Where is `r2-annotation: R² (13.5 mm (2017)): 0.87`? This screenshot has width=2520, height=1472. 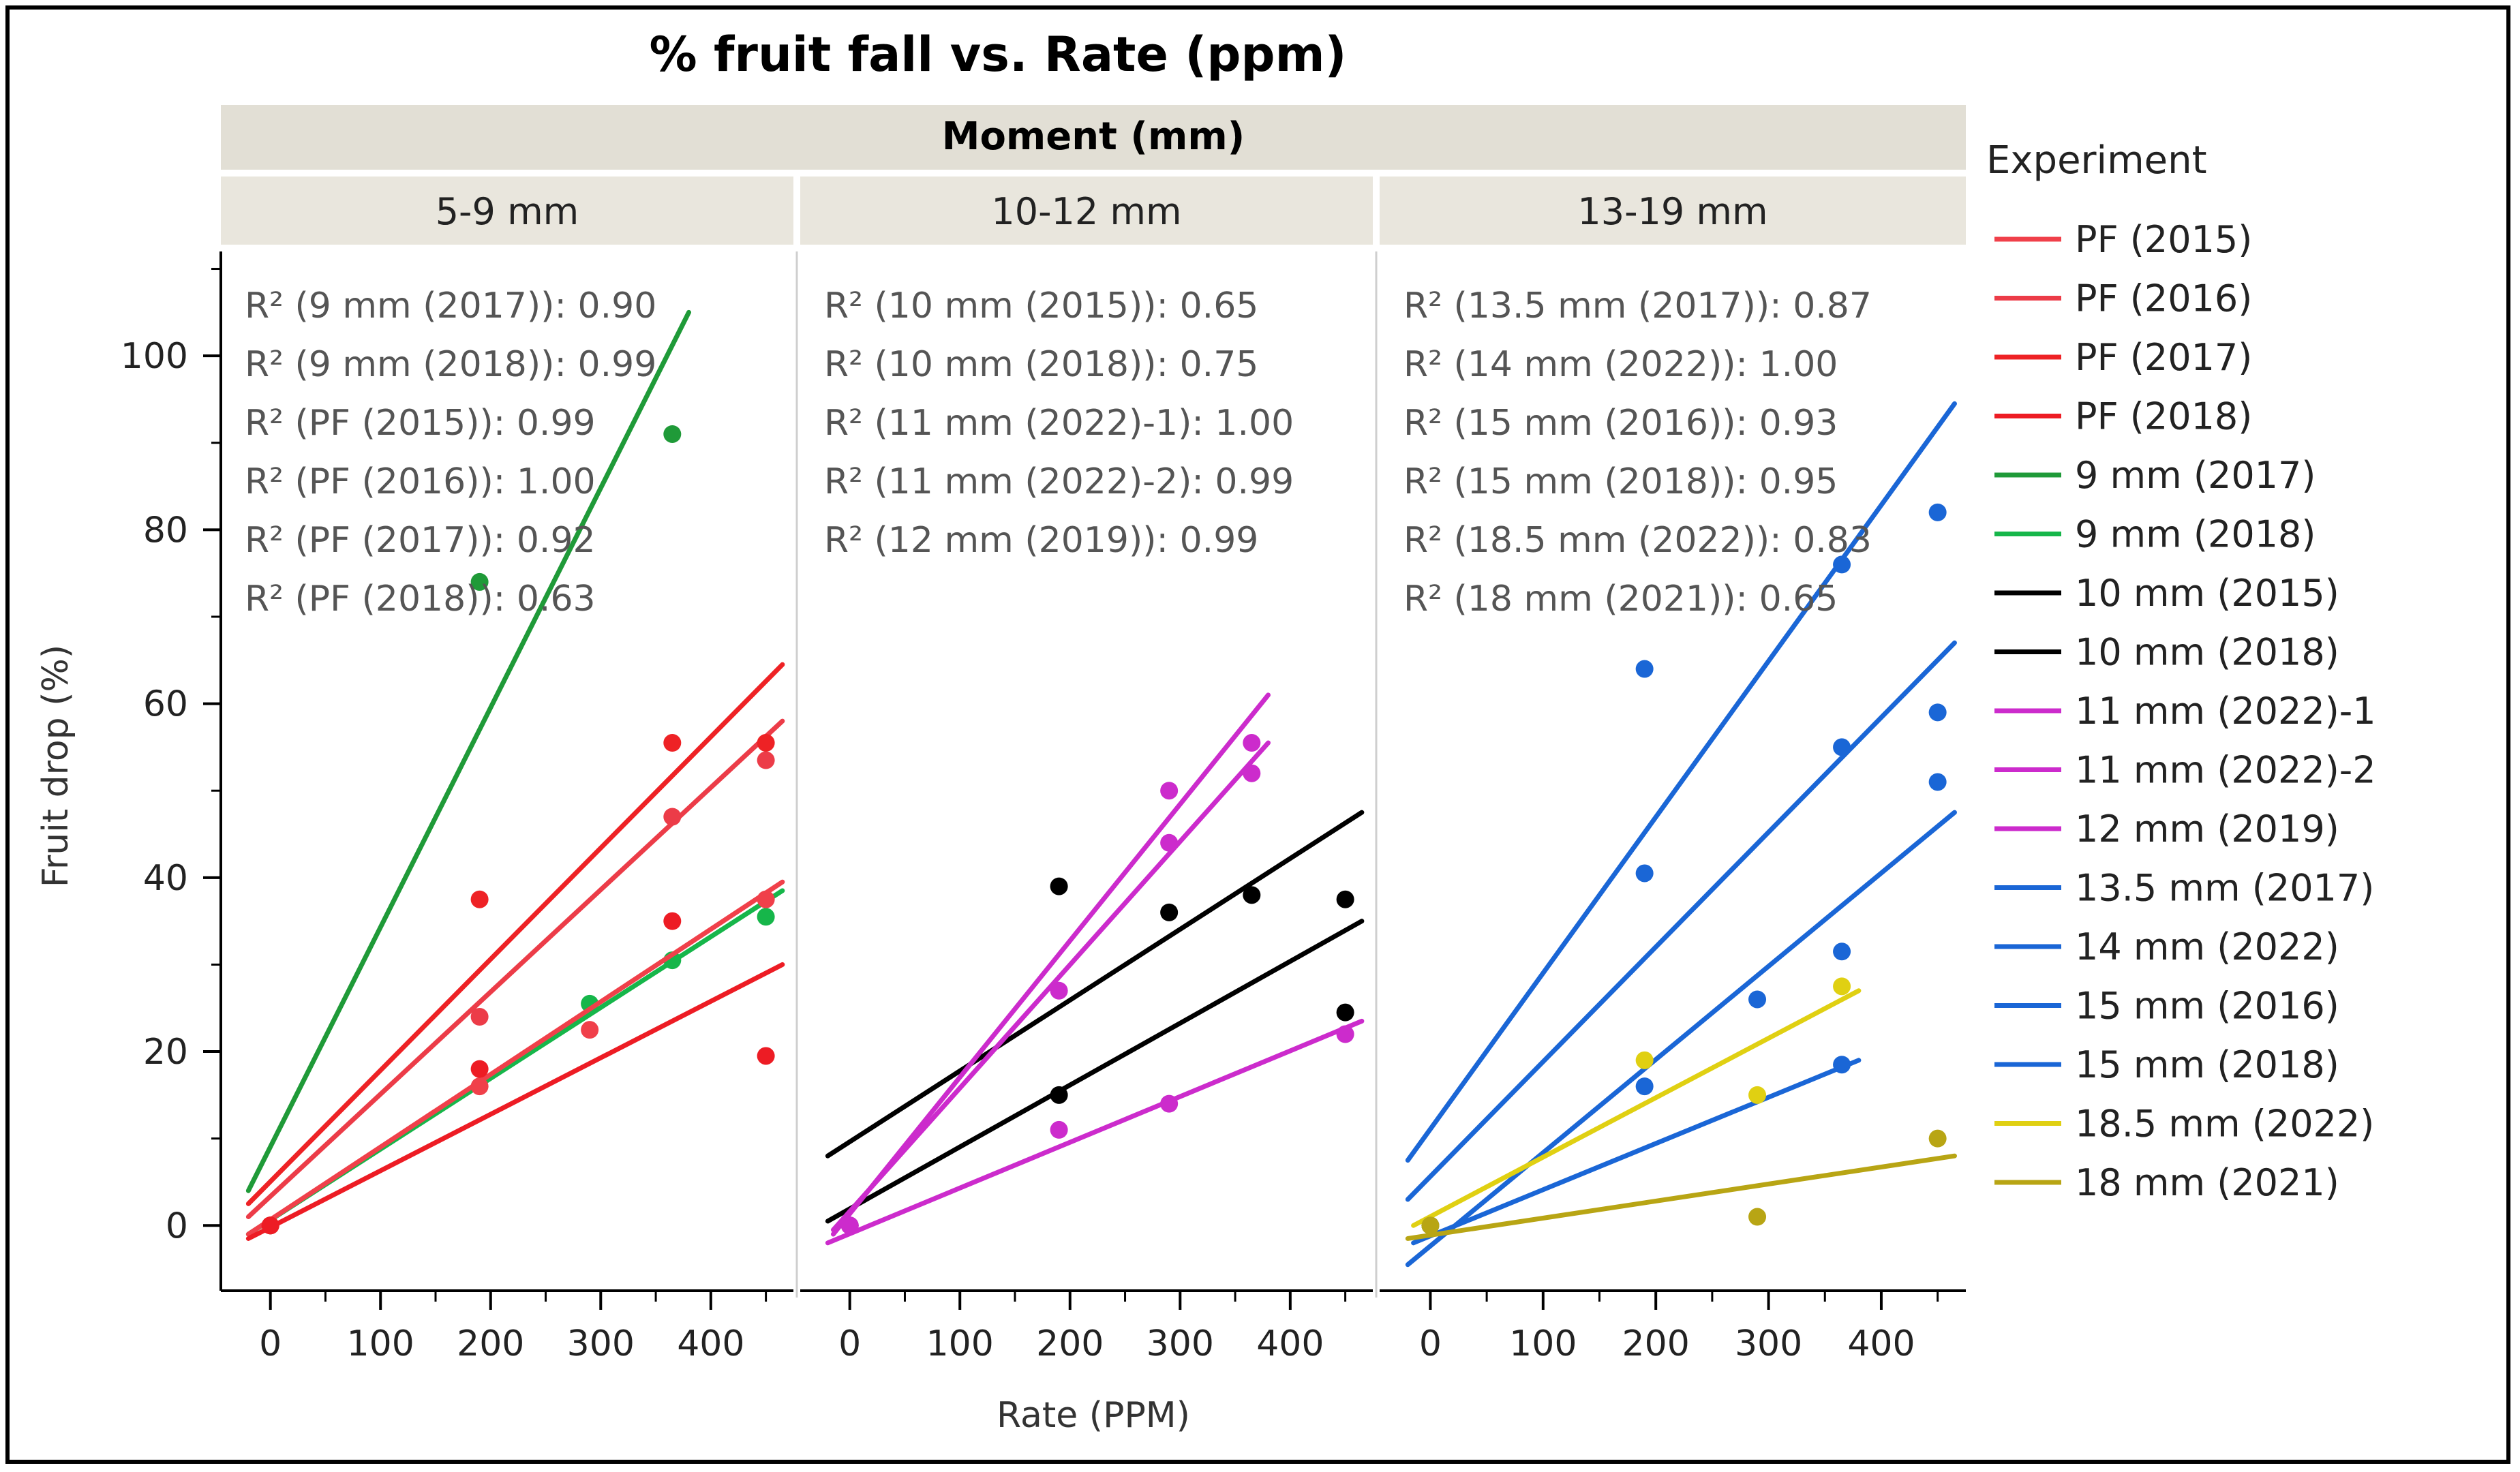
r2-annotation: R² (13.5 mm (2017)): 0.87 is located at coordinates (1637, 306).